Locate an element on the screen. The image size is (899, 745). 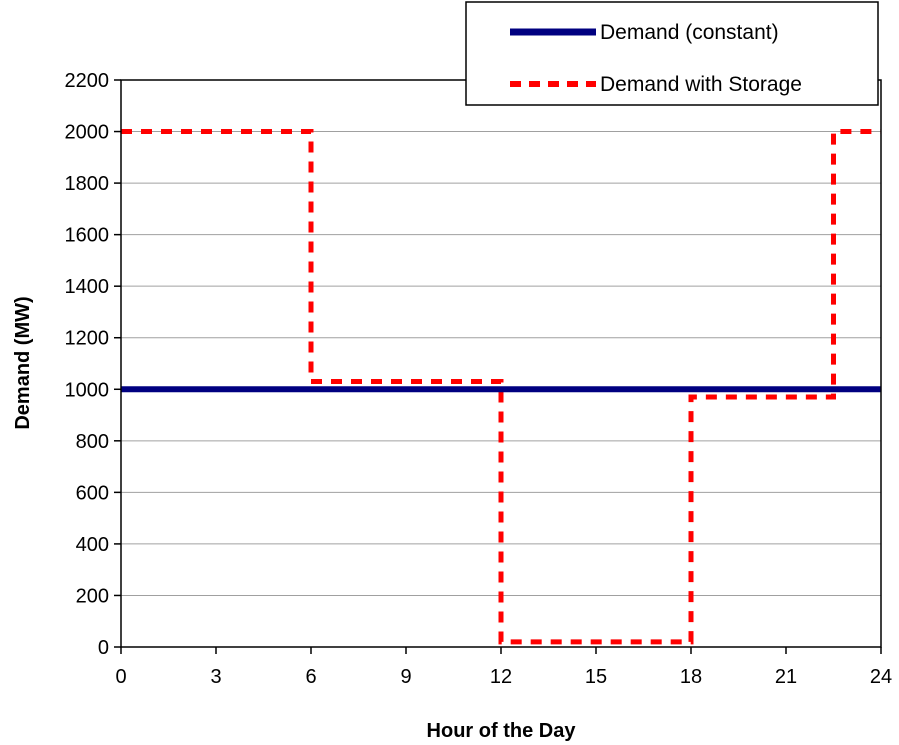
y-tick-label-1000: 1000 is located at coordinates (87, 390).